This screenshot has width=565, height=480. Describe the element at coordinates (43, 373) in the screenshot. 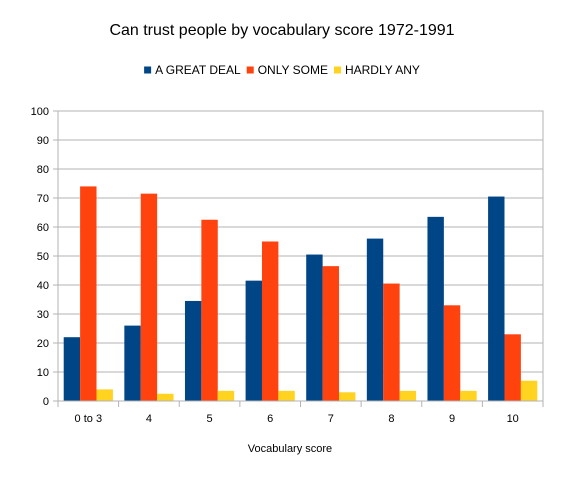

I see `y-tick-label: 10` at that location.